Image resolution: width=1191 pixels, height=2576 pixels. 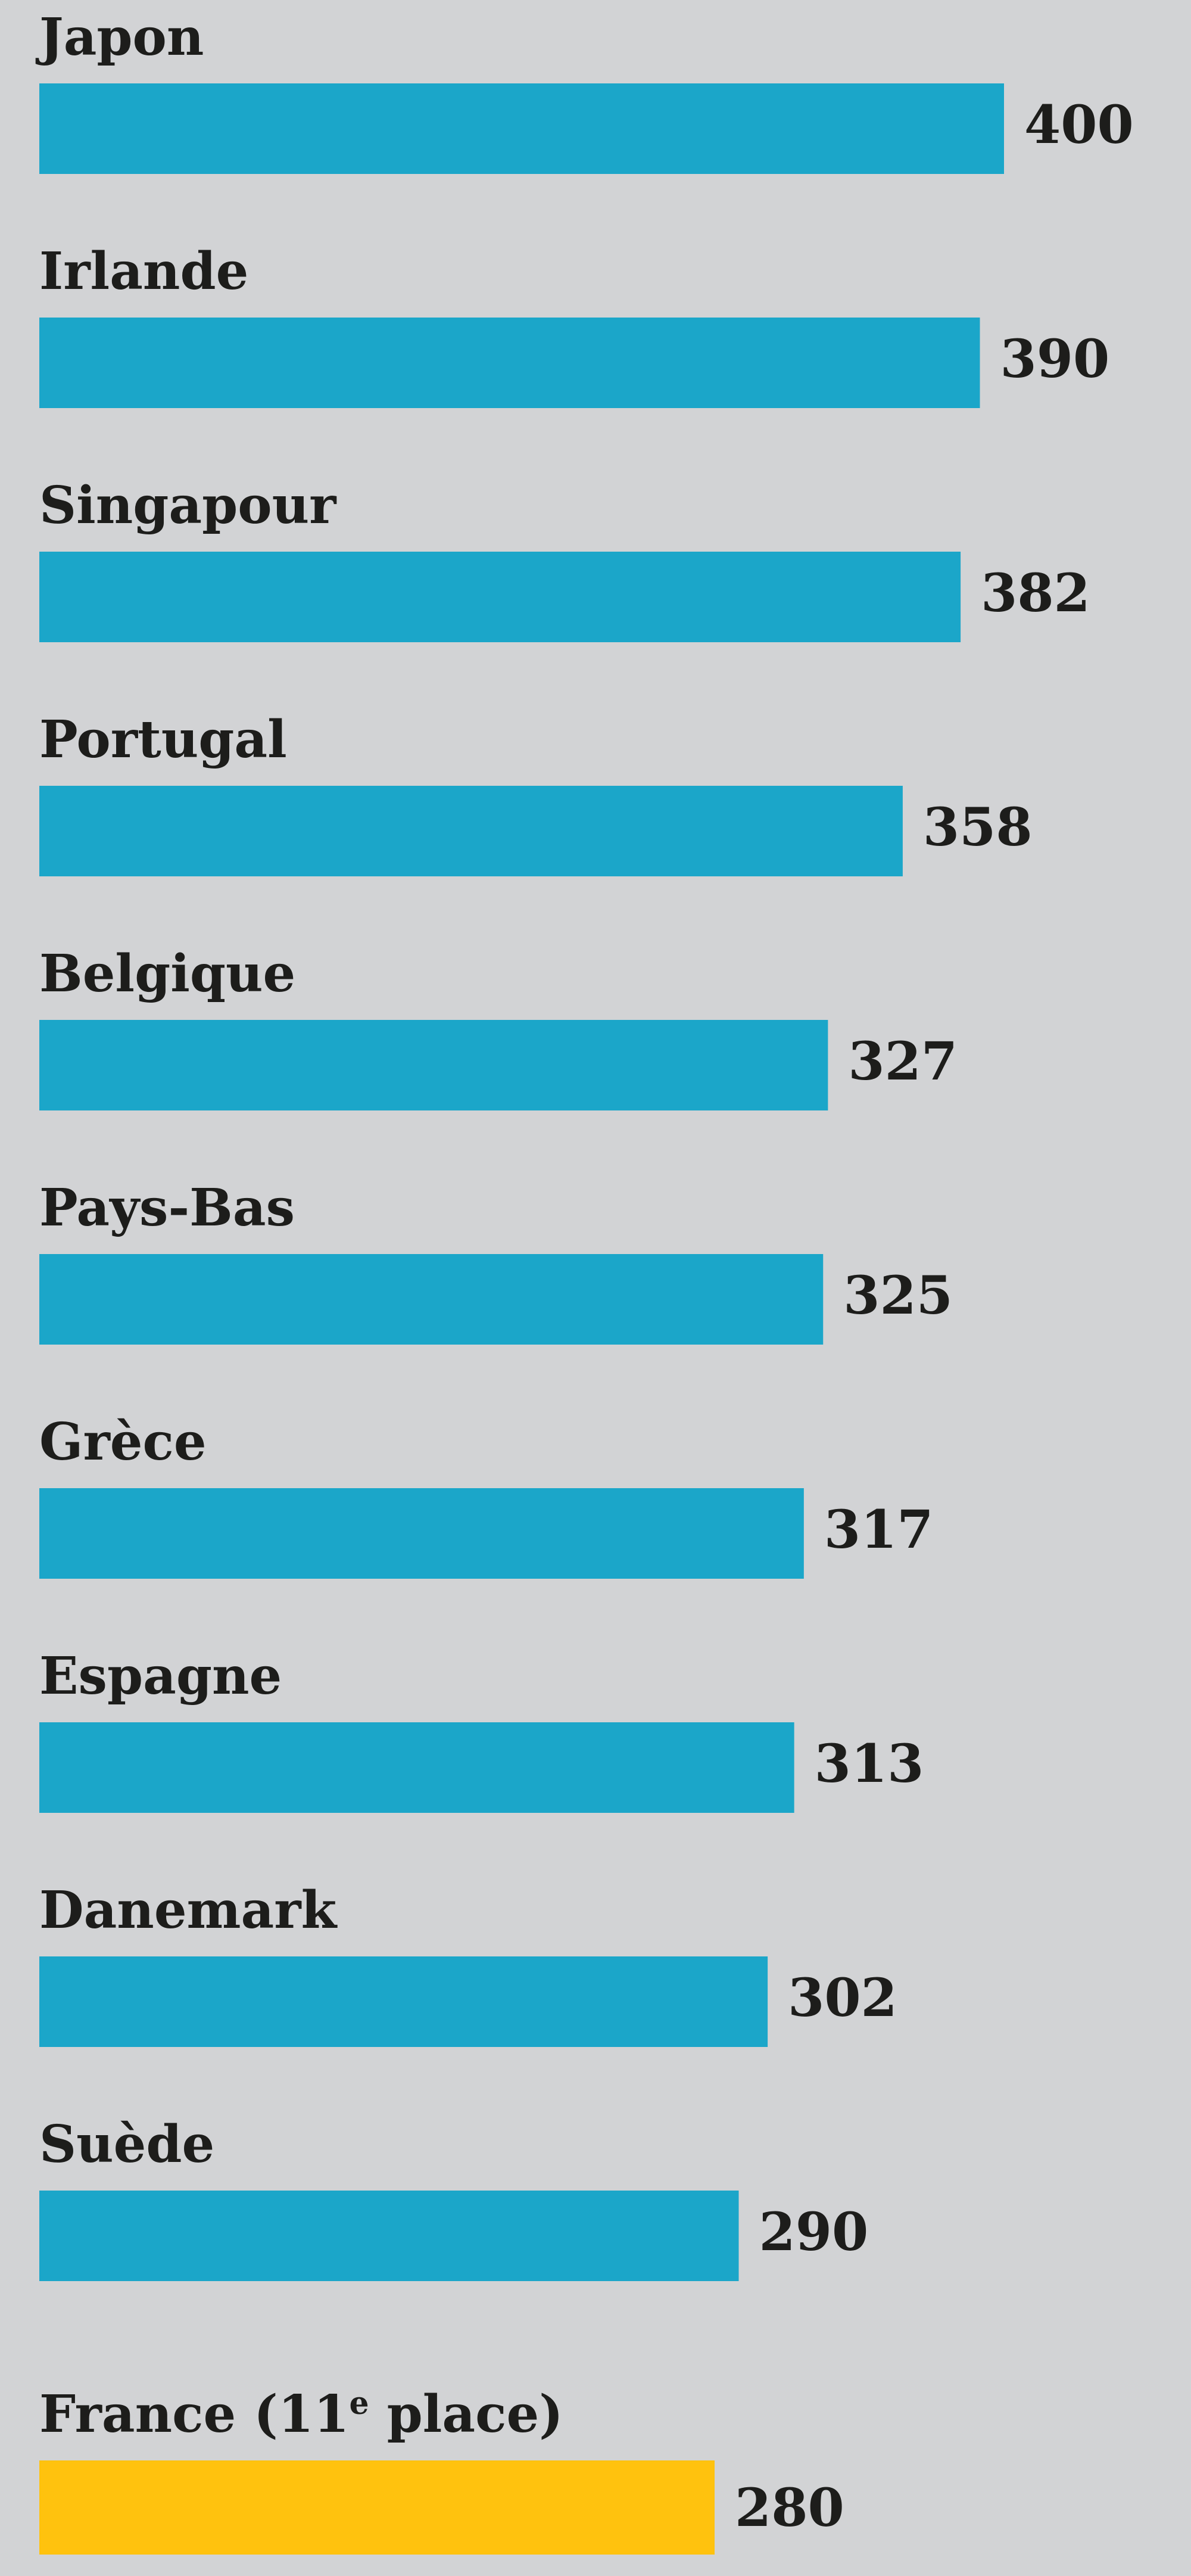 What do you see at coordinates (814, 2232) in the screenshot?
I see `value-label-suede: 290` at bounding box center [814, 2232].